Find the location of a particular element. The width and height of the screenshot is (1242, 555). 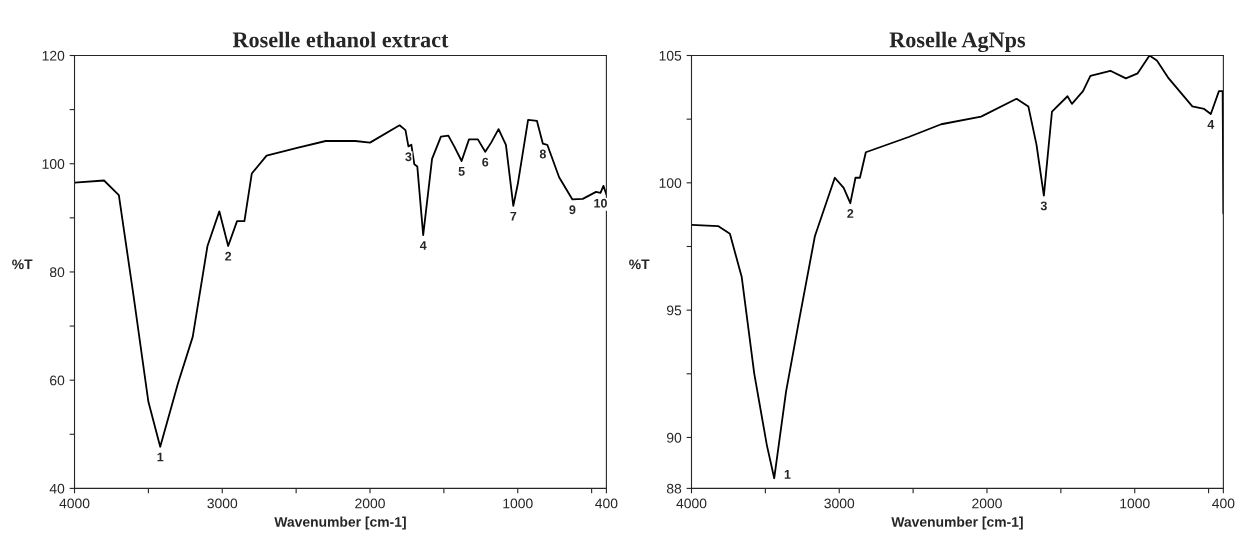

y-tick-label: 40 is located at coordinates (57, 488).